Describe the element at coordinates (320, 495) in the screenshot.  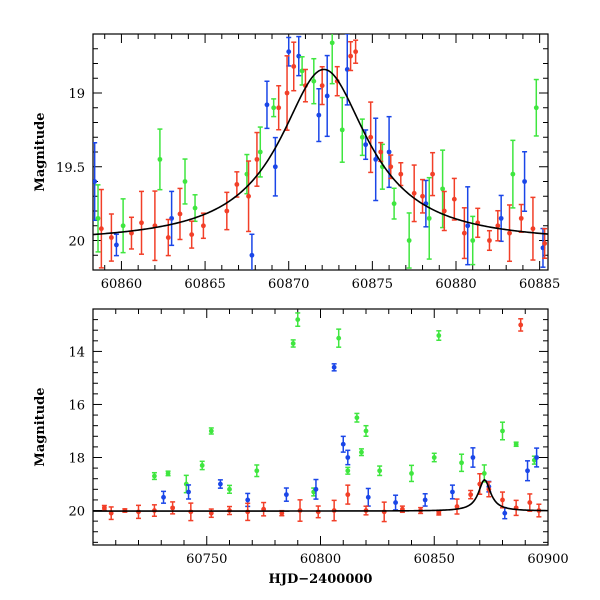
I see `model-curve` at that location.